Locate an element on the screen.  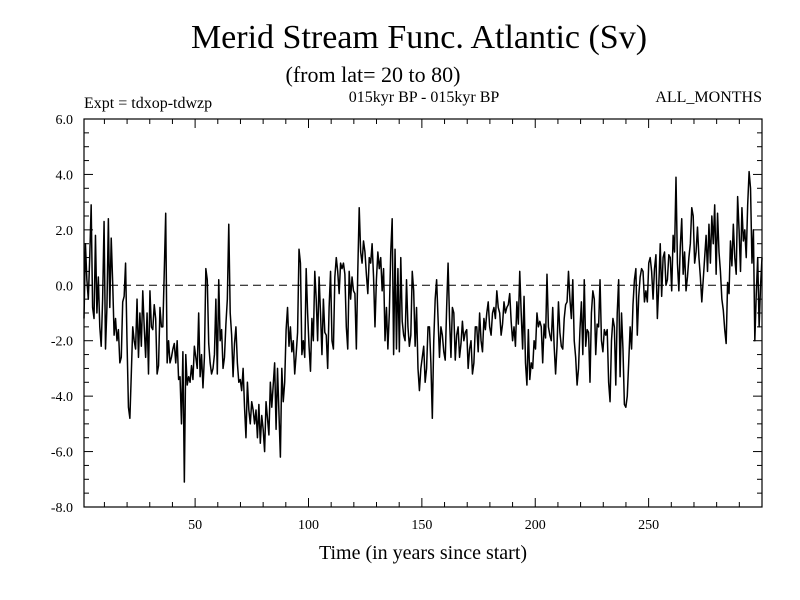
experiment-annotation: Expt = tdxop-tdwzp is located at coordinates (148, 103).